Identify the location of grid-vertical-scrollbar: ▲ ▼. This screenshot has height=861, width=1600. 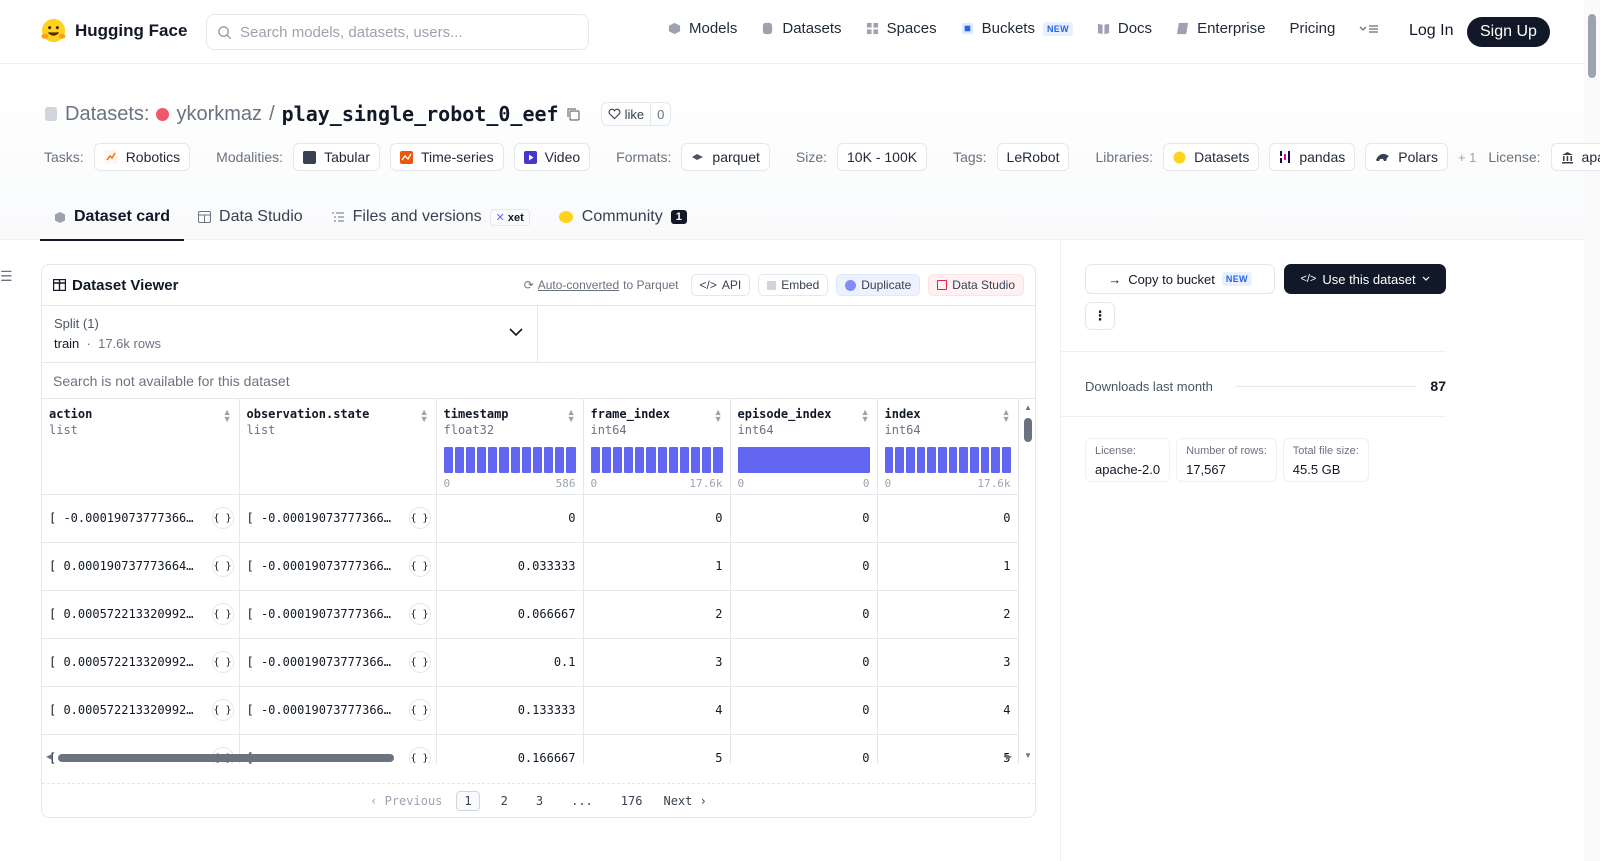
(1028, 581).